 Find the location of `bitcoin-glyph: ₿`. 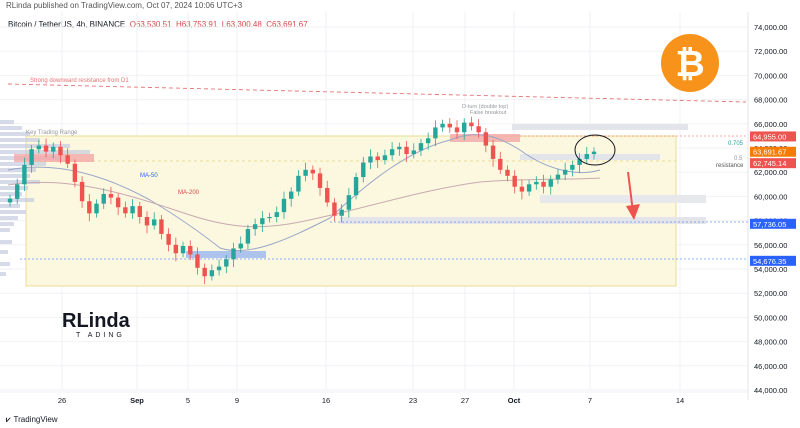

bitcoin-glyph: ₿ is located at coordinates (689, 63).